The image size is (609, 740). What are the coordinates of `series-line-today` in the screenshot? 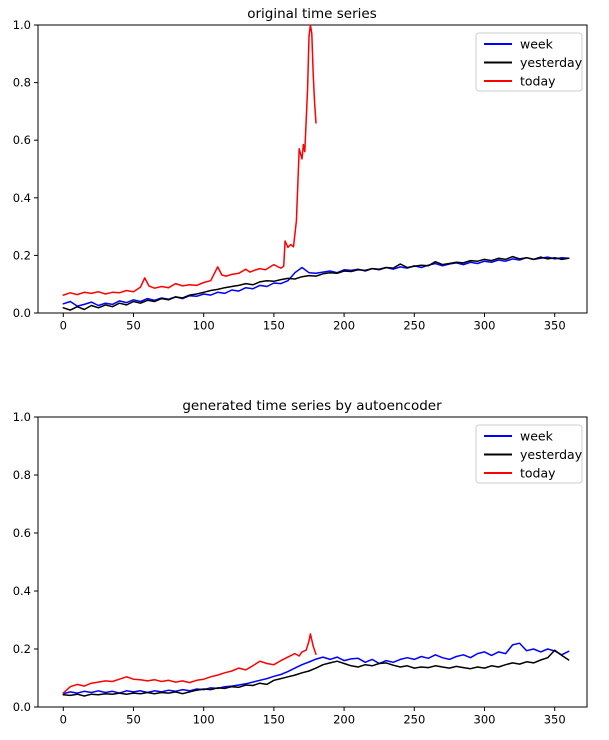 It's located at (189, 663).